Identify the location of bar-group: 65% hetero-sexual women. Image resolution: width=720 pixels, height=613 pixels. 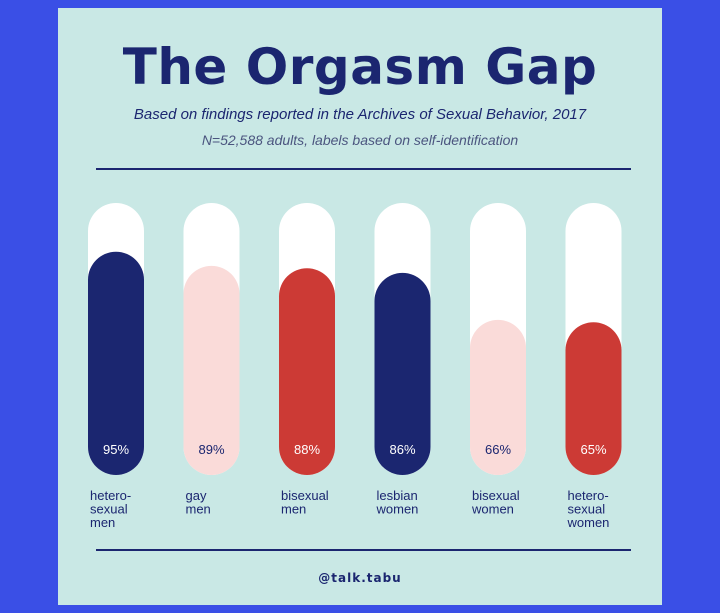
(593, 366).